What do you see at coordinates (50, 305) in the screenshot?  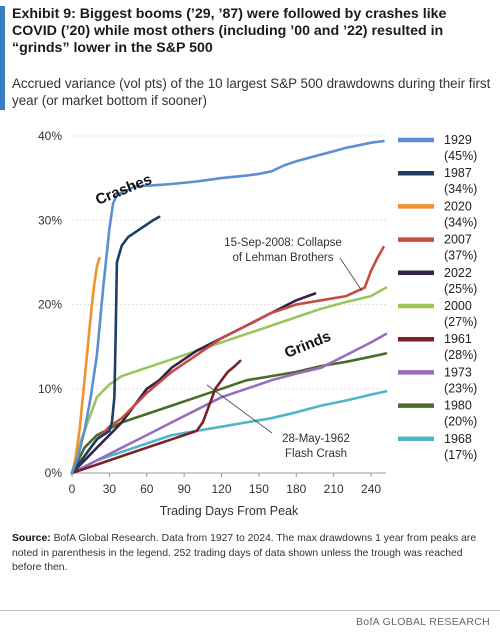 I see `y-tick-label: 20%` at bounding box center [50, 305].